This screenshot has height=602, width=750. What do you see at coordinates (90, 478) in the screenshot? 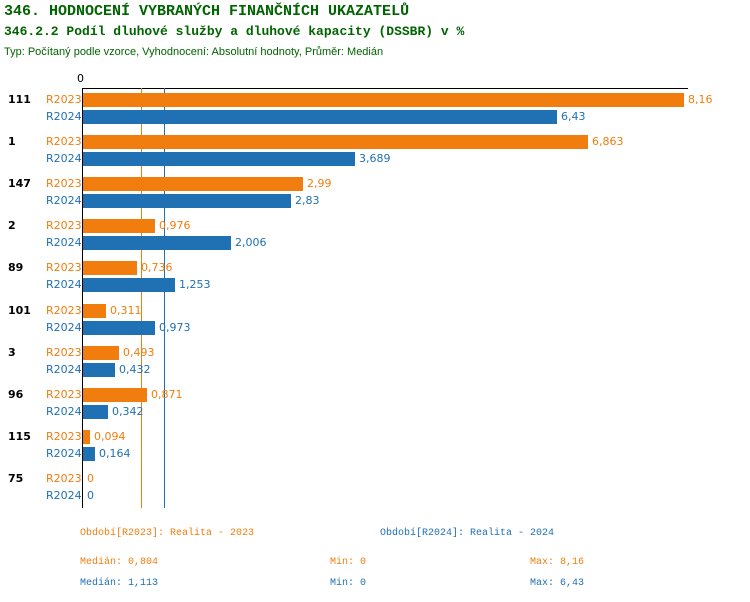
I see `value-label-r2023: 0` at bounding box center [90, 478].